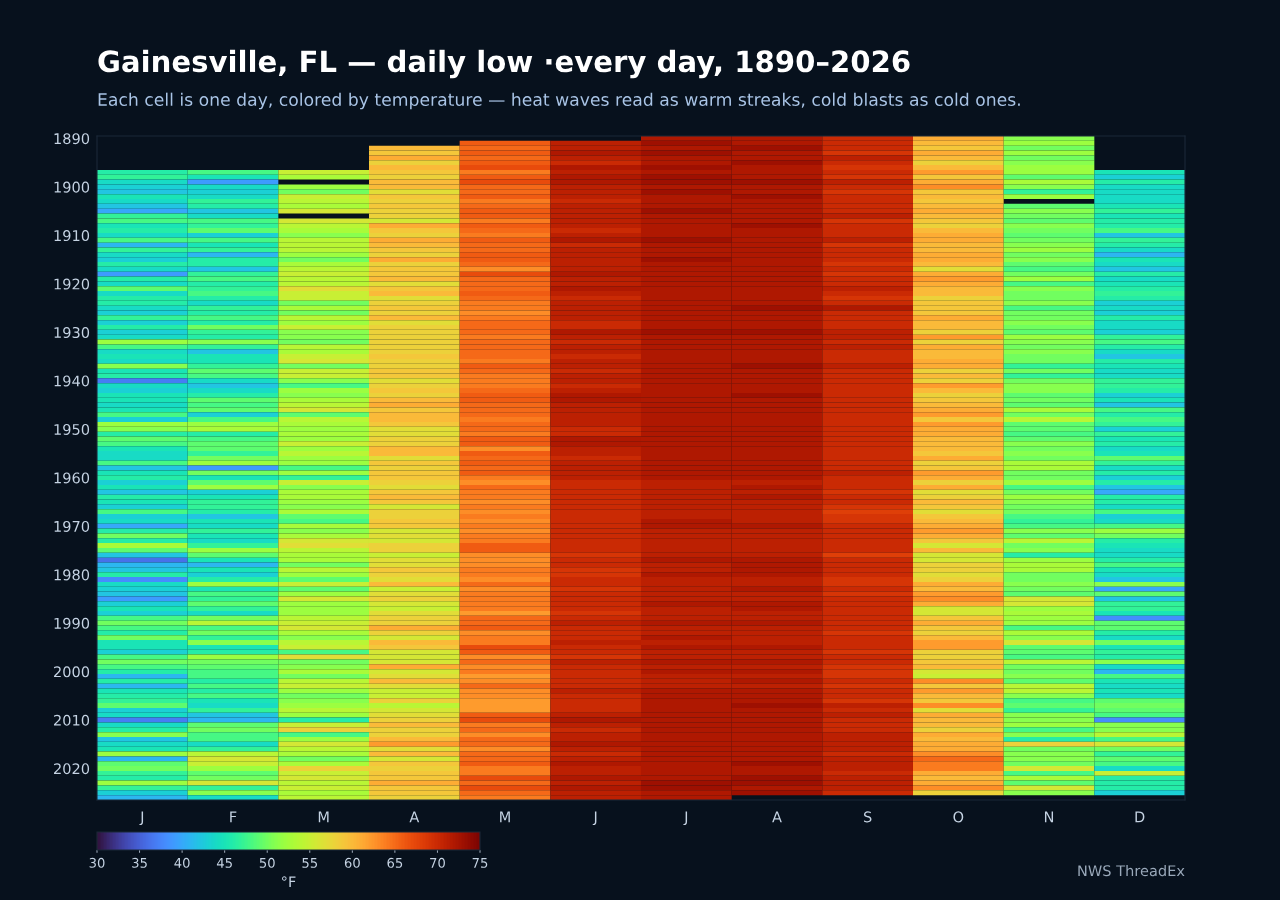  I want to click on color-bar-label: 55, so click(310, 863).